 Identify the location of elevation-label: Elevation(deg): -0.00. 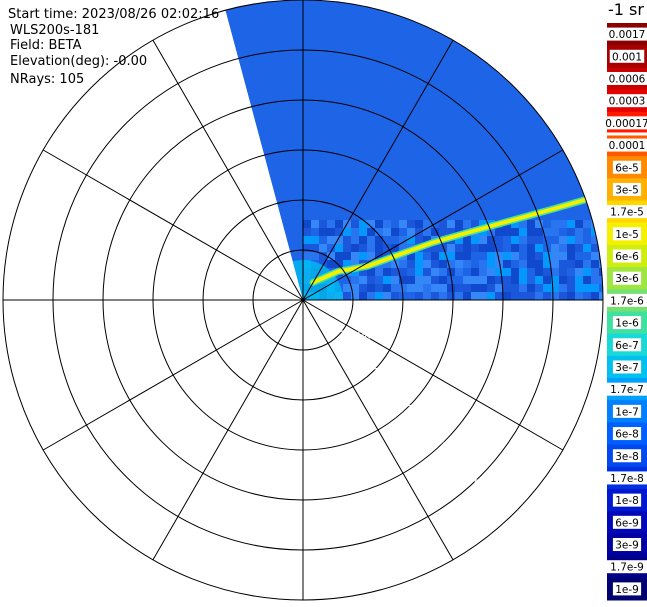
(79, 61).